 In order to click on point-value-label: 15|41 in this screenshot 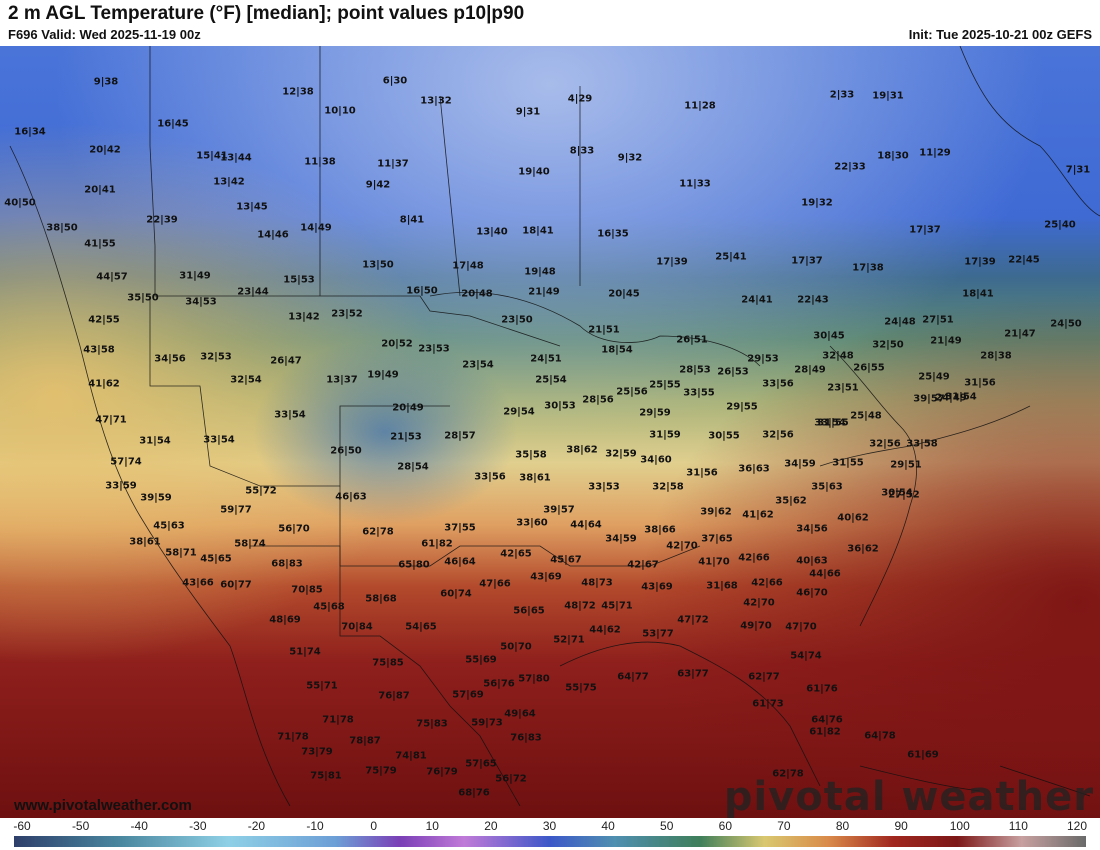, I will do `click(212, 156)`.